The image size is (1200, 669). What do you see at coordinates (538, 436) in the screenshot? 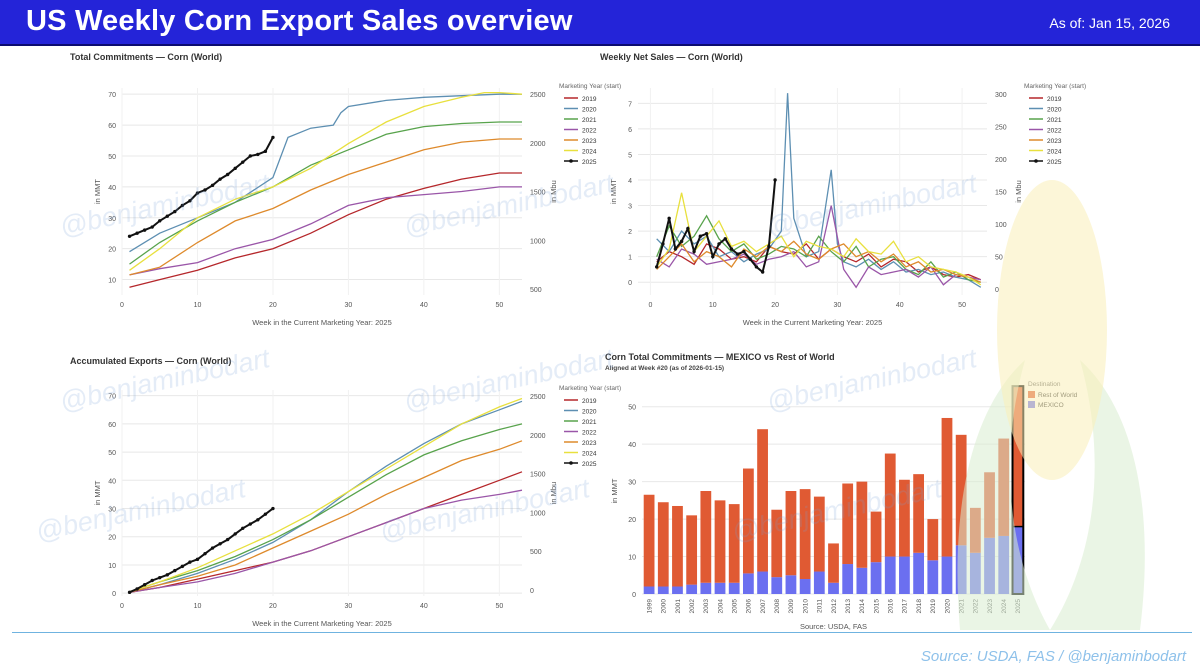
I see `right-tick-label: 2000` at bounding box center [538, 436].